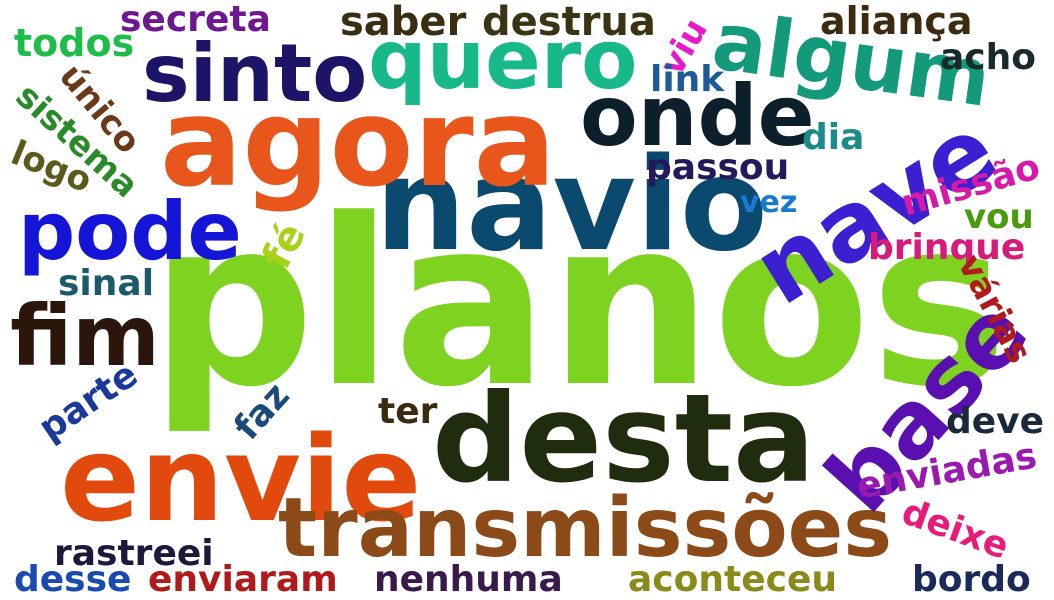 The width and height of the screenshot is (1054, 600). Describe the element at coordinates (999, 217) in the screenshot. I see `word-vou: vou` at that location.